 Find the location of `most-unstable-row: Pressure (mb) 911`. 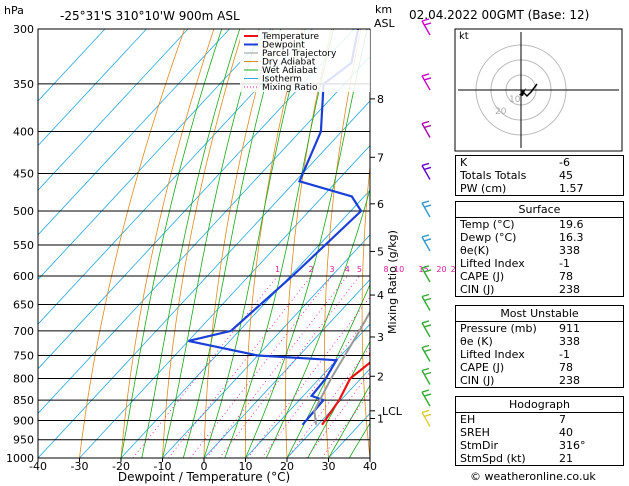

most-unstable-row: Pressure (mb) 911 is located at coordinates (520, 328).